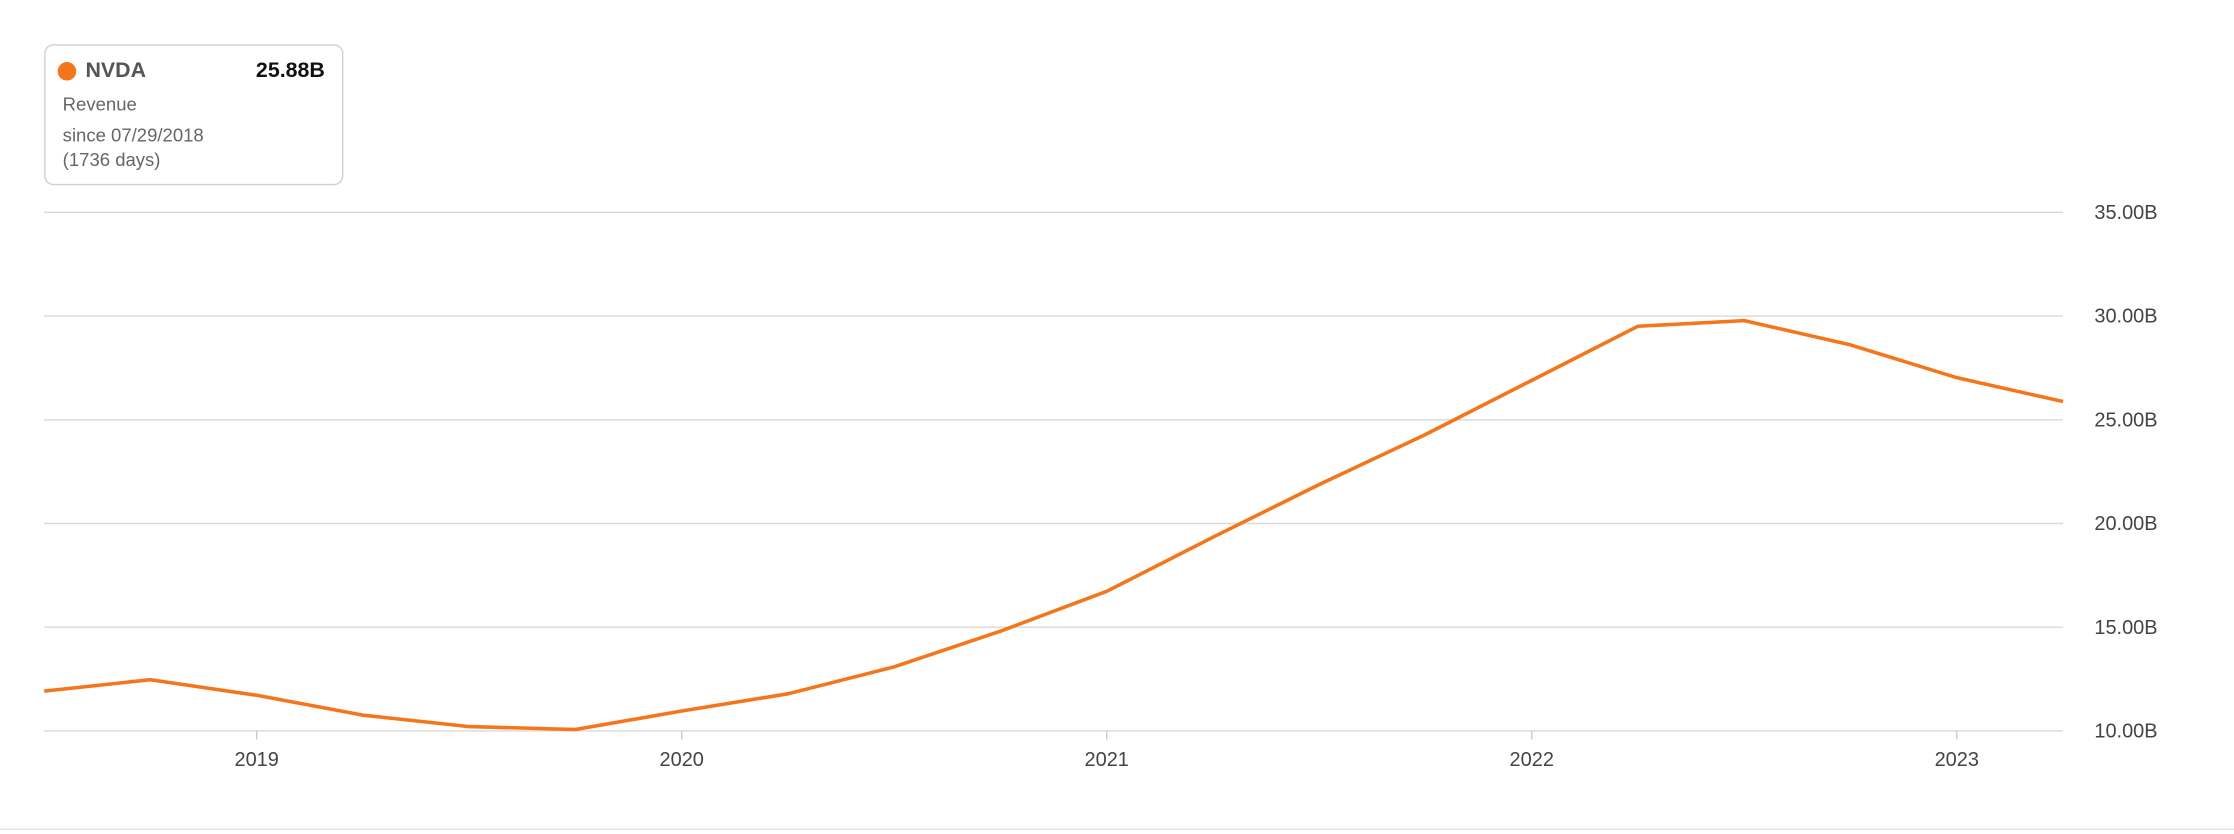 This screenshot has height=834, width=2234. What do you see at coordinates (100, 103) in the screenshot?
I see `tooltip-metric: Revenue` at bounding box center [100, 103].